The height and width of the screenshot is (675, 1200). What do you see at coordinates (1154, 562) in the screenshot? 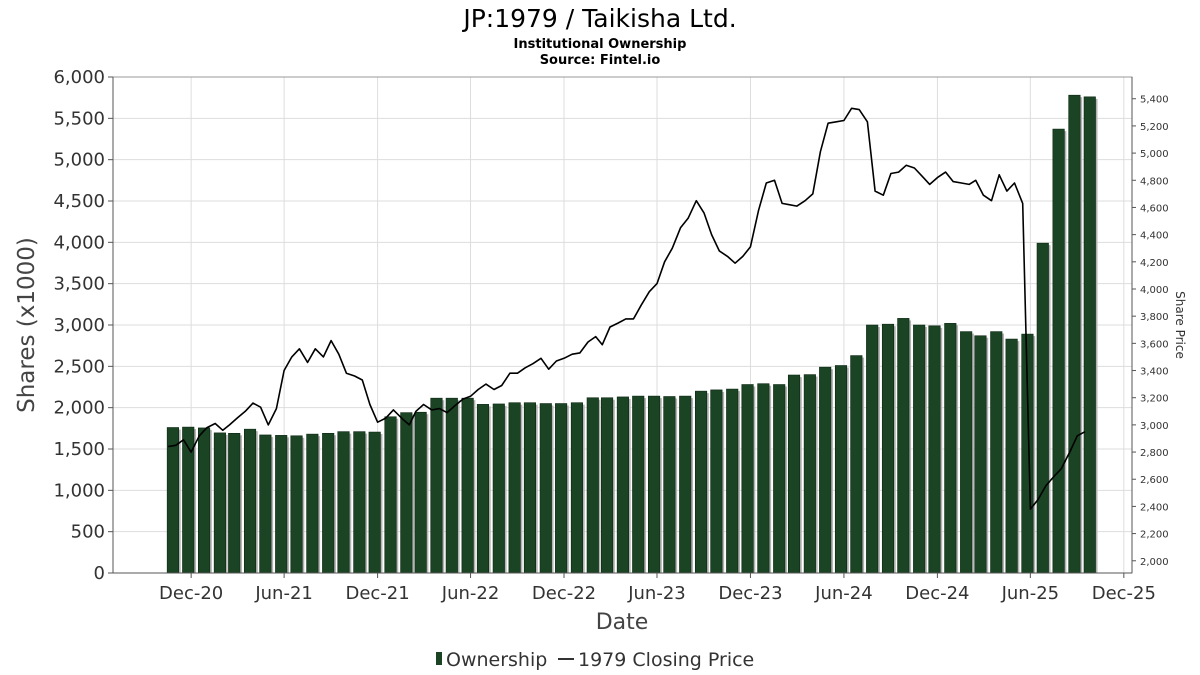
I see `y2-tick-label: 2,000` at bounding box center [1154, 562].